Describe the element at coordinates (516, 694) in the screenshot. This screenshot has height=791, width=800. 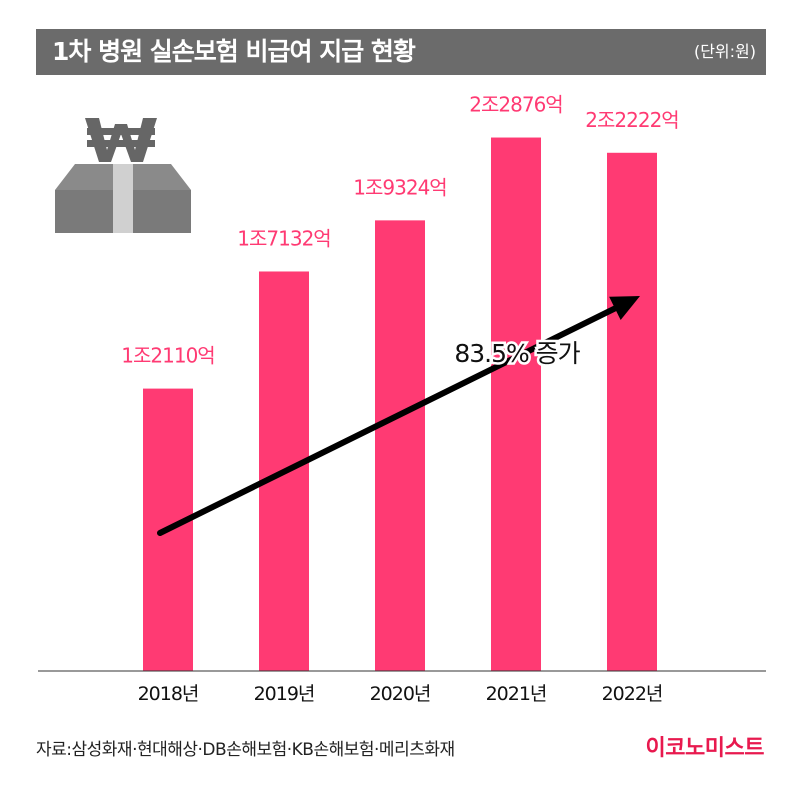
I see `x-tick-label: 2021년` at that location.